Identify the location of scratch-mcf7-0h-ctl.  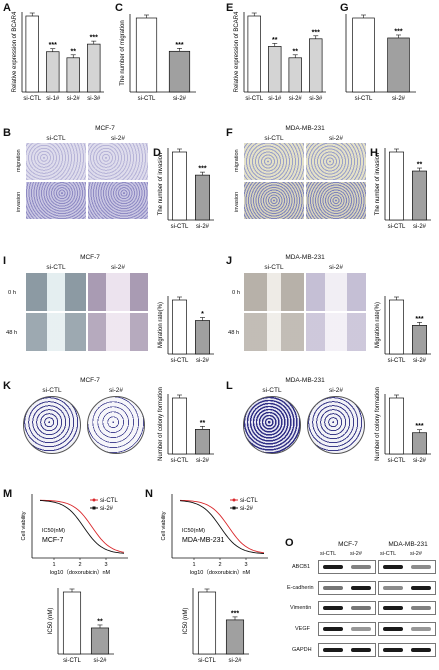
(56, 292).